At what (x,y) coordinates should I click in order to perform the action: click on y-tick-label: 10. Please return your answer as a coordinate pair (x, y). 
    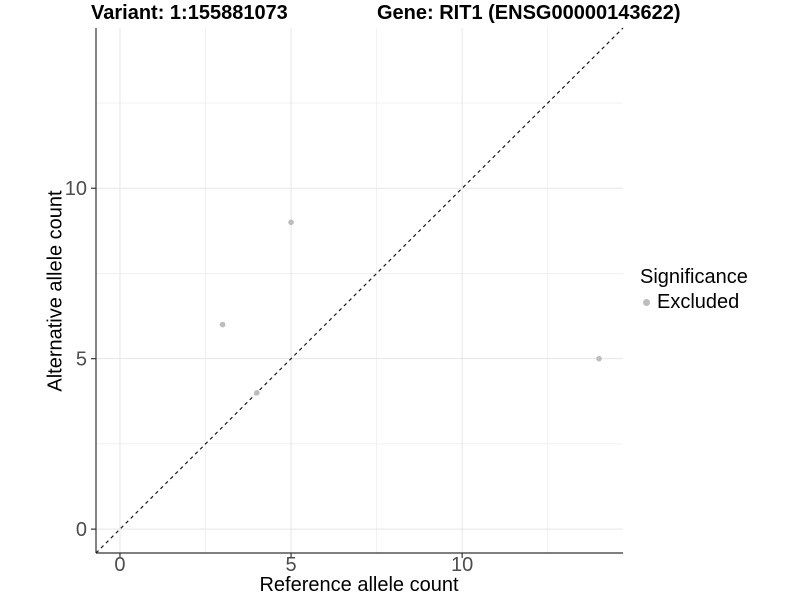
    Looking at the image, I should click on (76, 189).